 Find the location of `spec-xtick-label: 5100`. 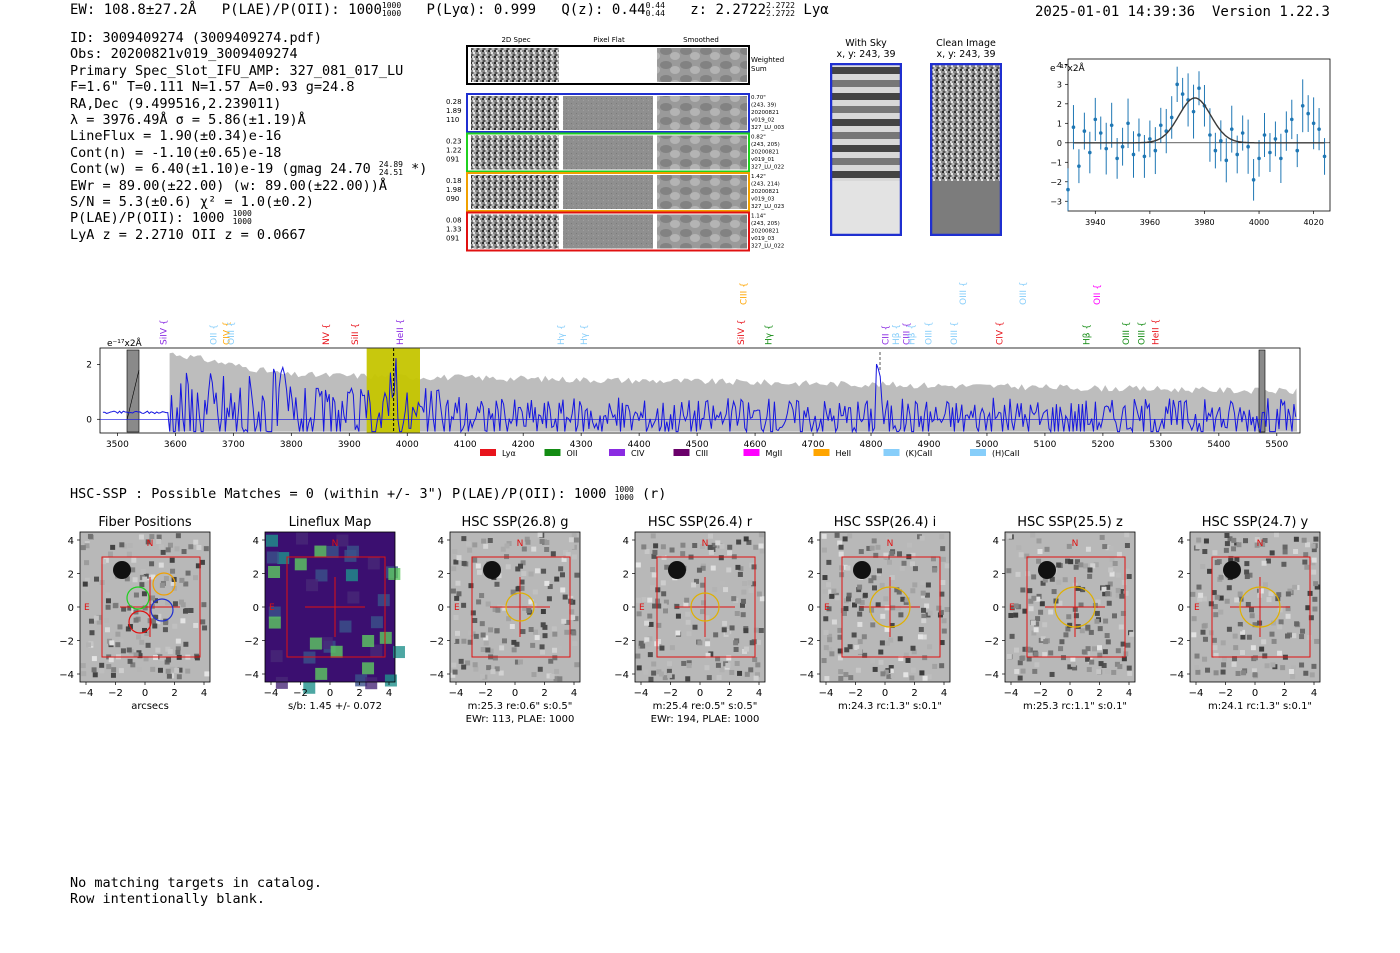

spec-xtick-label: 5100 is located at coordinates (1044, 445).